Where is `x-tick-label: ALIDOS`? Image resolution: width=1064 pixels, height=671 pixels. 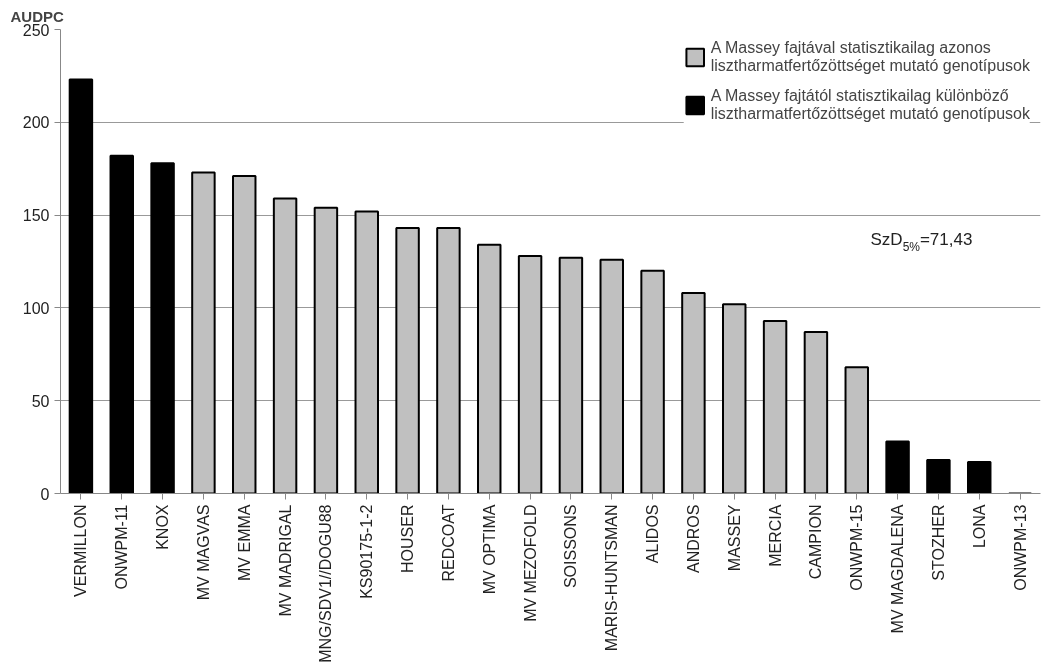
x-tick-label: ALIDOS is located at coordinates (653, 534).